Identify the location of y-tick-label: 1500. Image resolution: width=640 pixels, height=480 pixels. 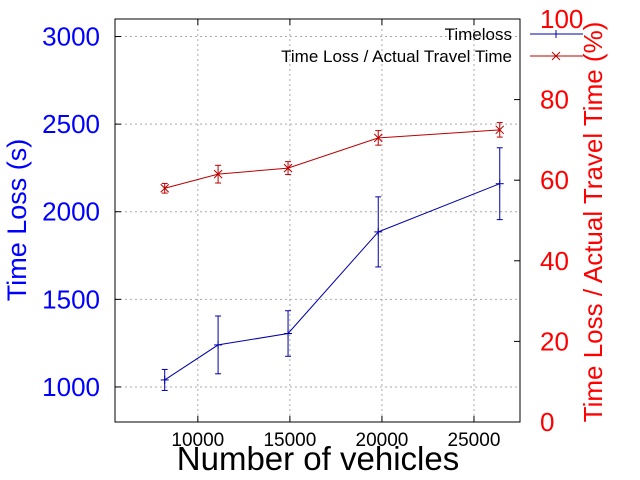
(71, 299).